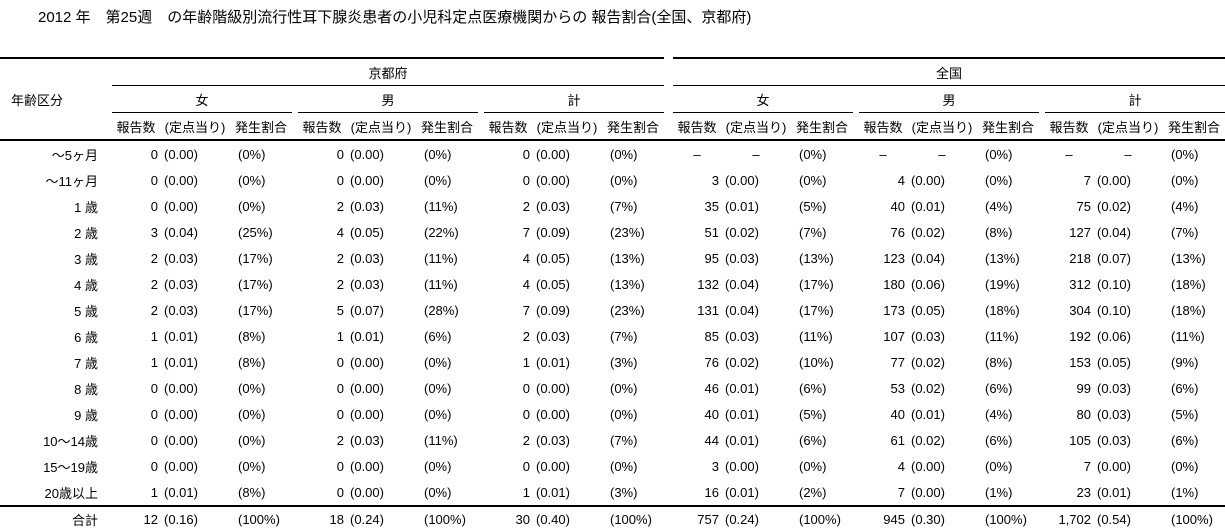 Image resolution: width=1225 pixels, height=528 pixels. Describe the element at coordinates (1083, 206) in the screenshot. I see `count-cell: 75` at that location.